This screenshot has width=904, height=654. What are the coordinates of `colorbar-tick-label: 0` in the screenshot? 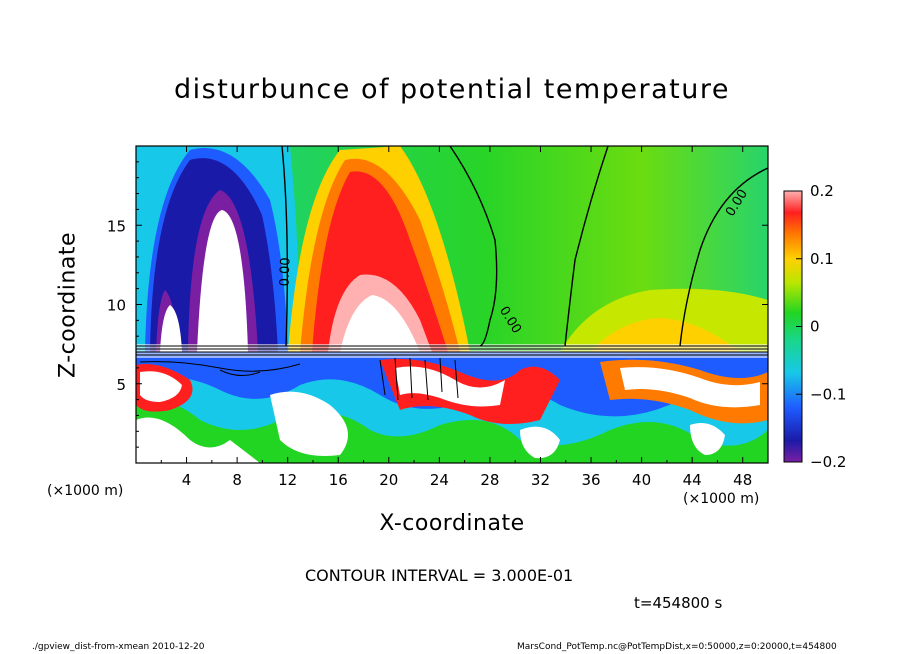 It's located at (815, 327).